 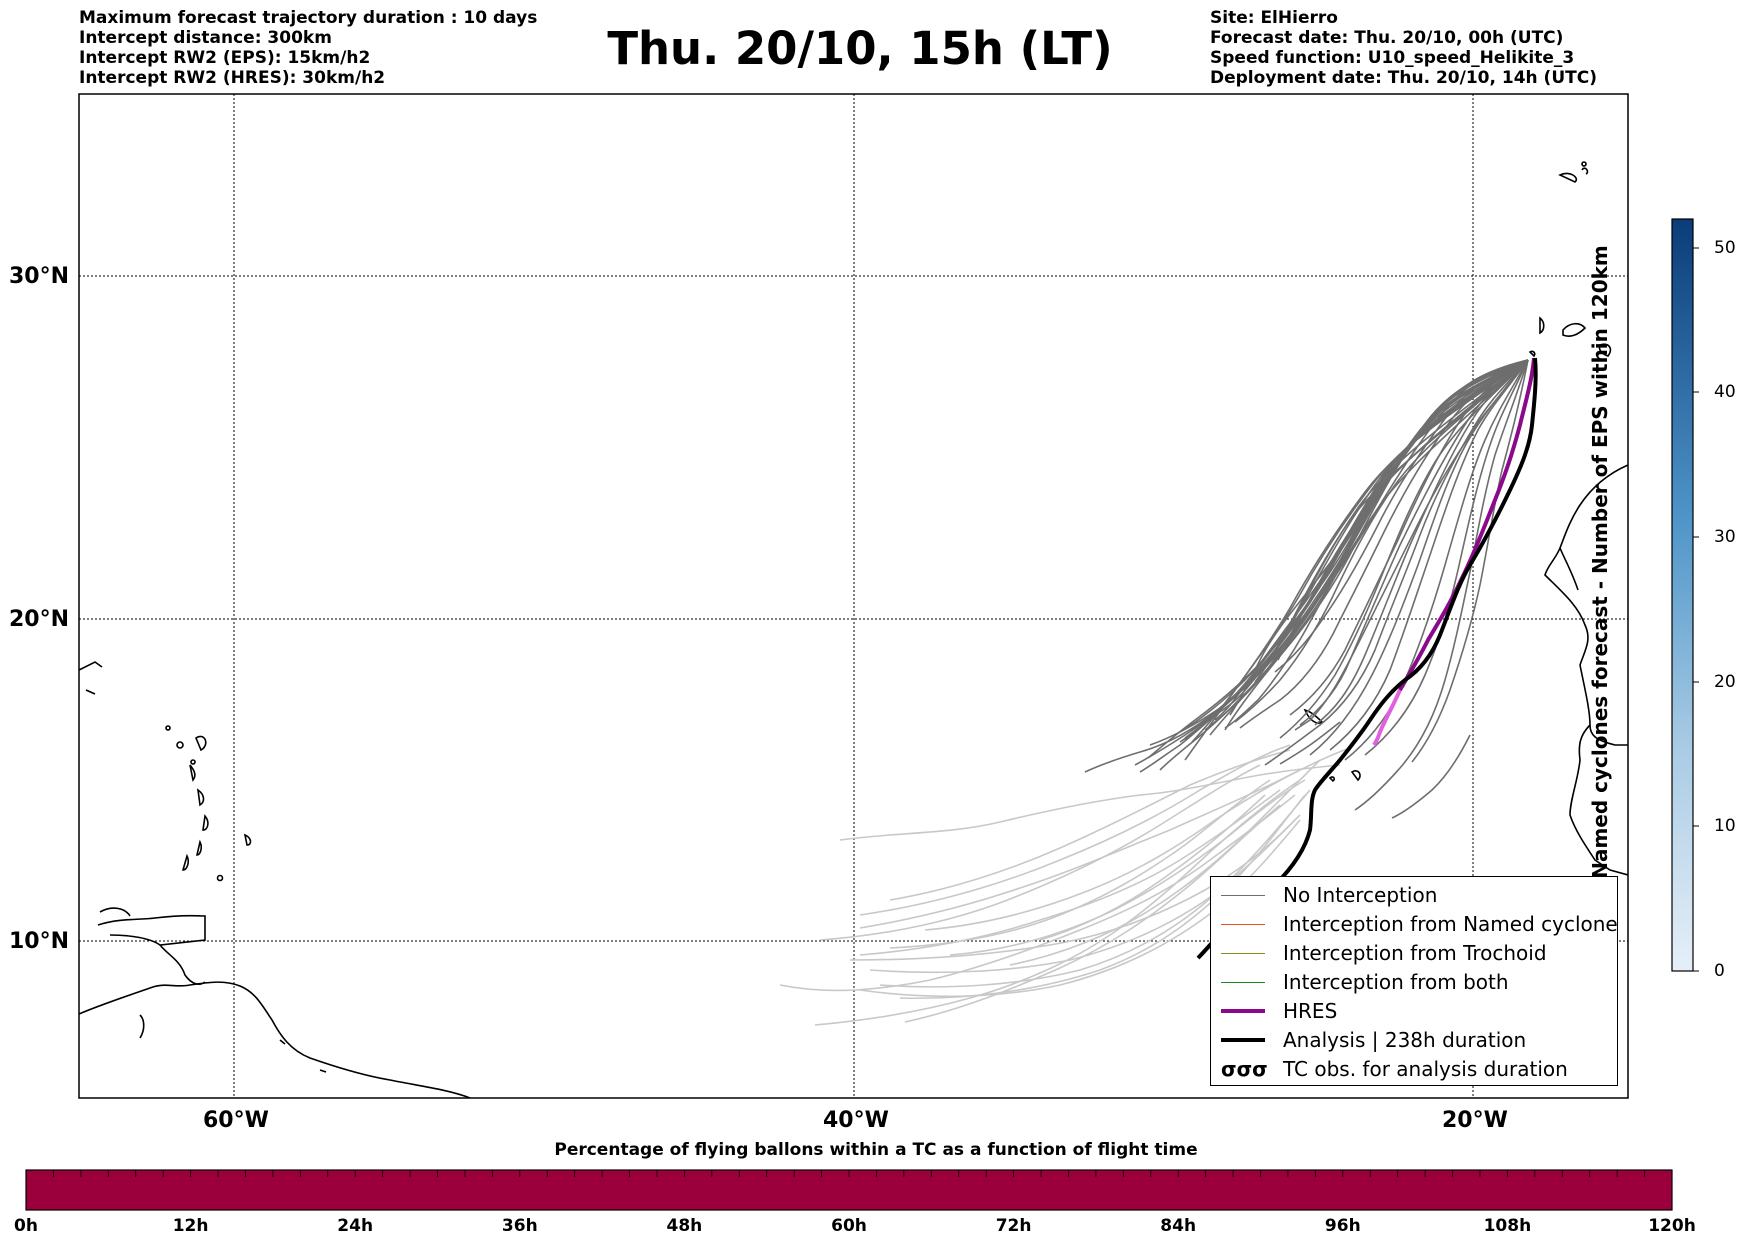 I want to click on lat-label-20n: 20°N, so click(x=39, y=619).